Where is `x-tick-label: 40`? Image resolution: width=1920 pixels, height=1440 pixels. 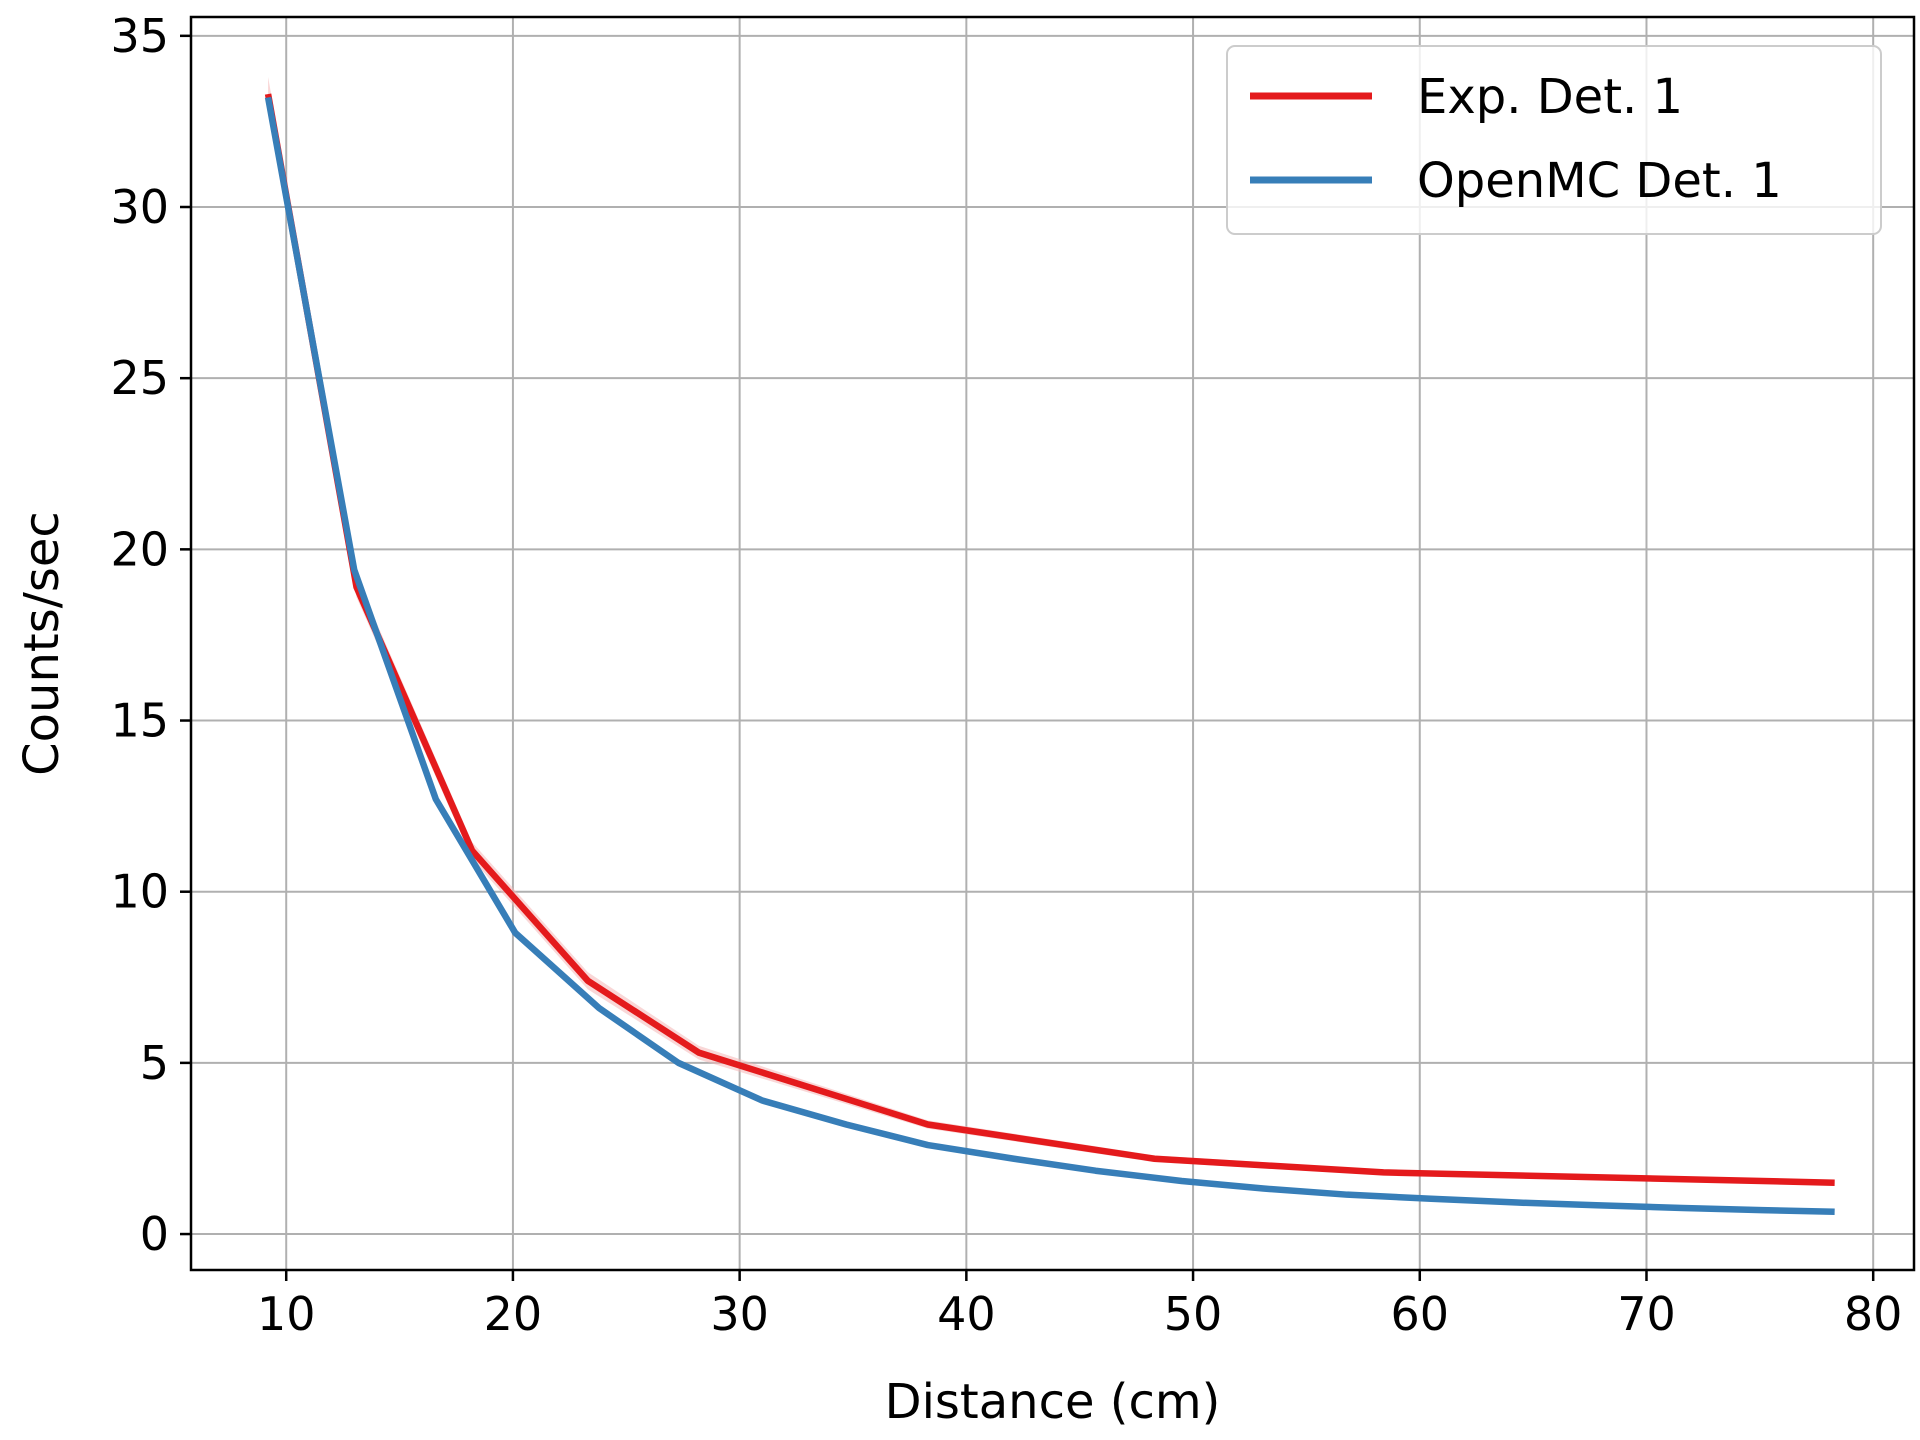 x-tick-label: 40 is located at coordinates (966, 1314).